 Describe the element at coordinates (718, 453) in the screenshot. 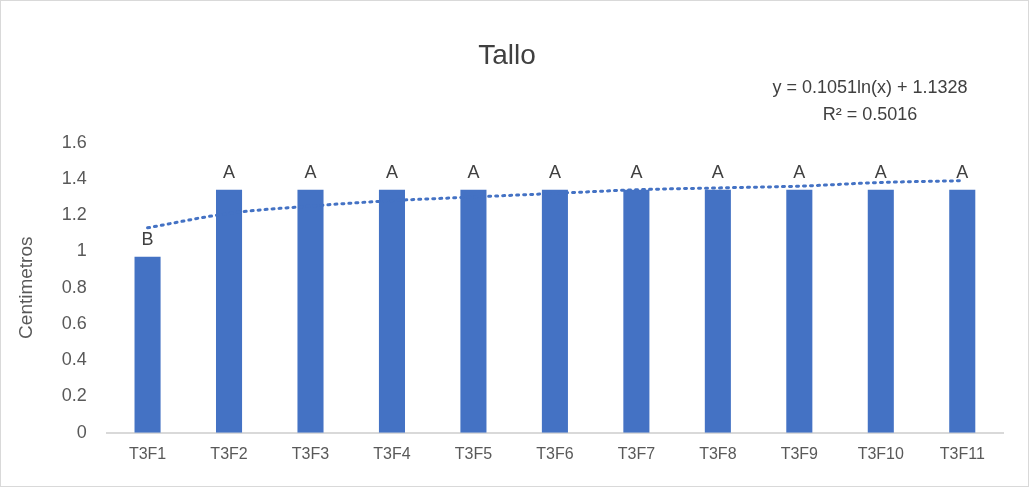

I see `x-tick-label: T3F8` at that location.